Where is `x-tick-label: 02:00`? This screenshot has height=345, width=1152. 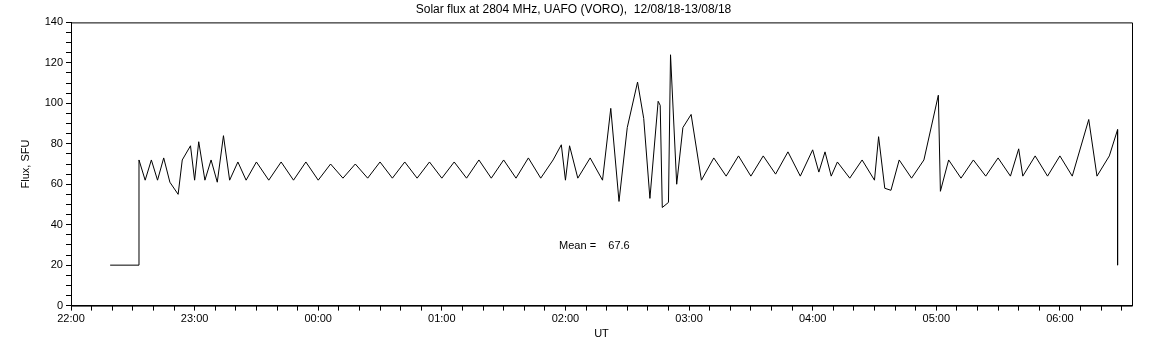 x-tick-label: 02:00 is located at coordinates (565, 318).